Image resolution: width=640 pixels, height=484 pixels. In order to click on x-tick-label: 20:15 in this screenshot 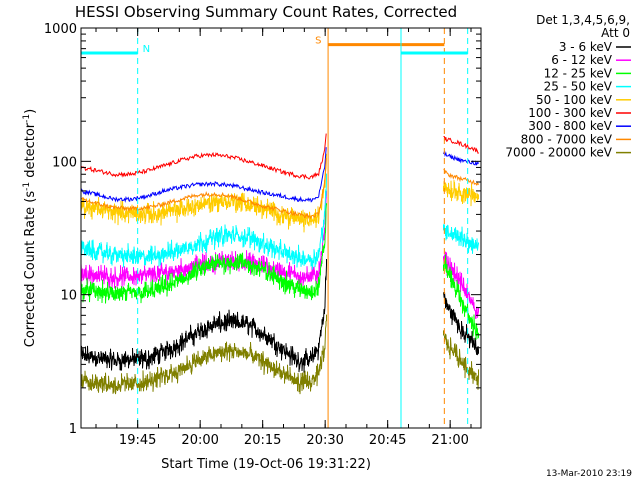, I will do `click(262, 440)`.